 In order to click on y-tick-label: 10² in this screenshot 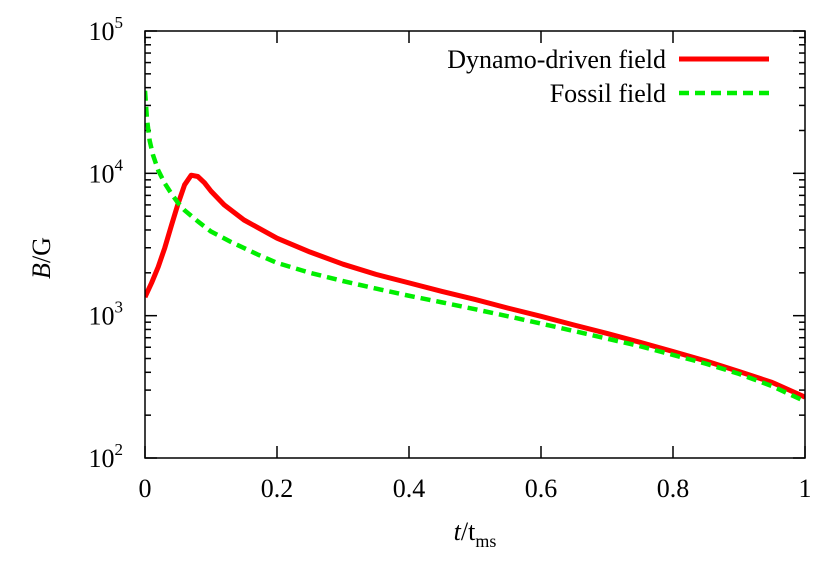, I will do `click(106, 456)`.